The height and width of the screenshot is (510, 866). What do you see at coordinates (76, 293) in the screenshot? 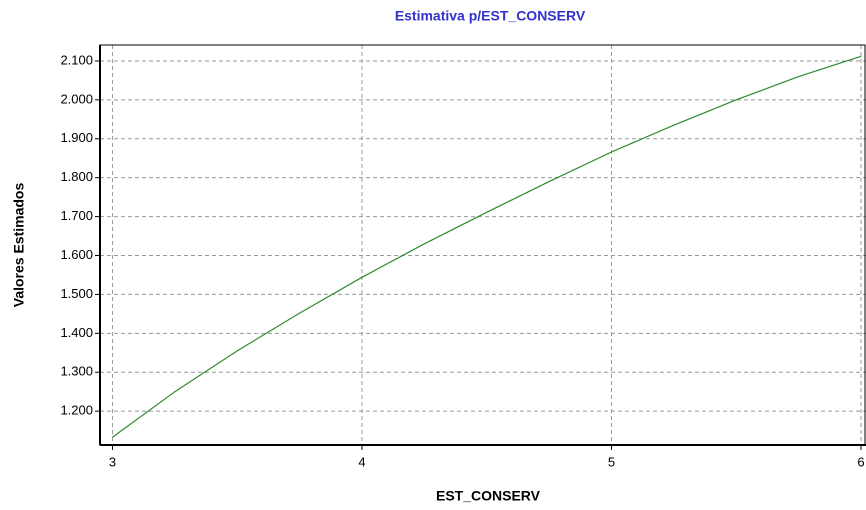
I see `y-tick-label: 1.500` at bounding box center [76, 293].